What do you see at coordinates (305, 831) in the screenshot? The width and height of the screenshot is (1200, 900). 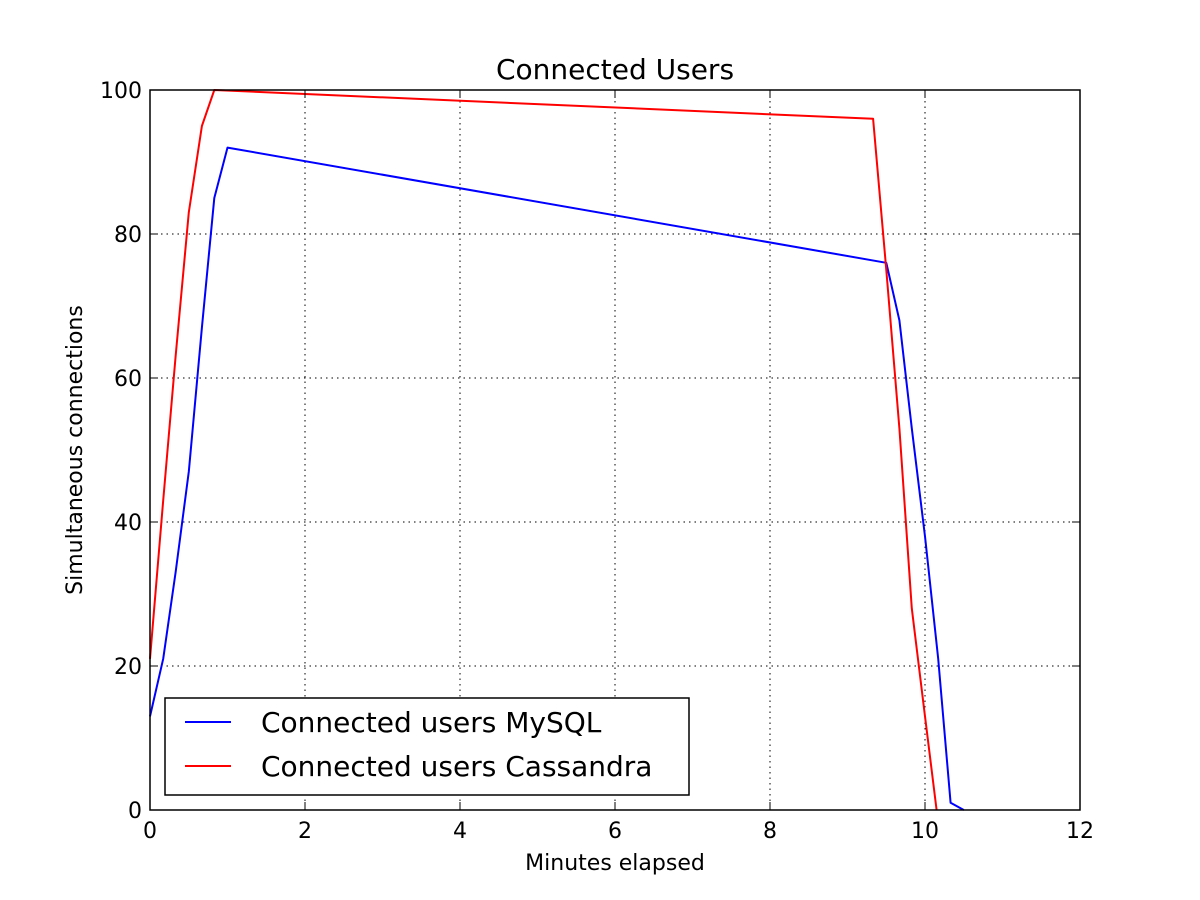 I see `x-tick-label: 2` at bounding box center [305, 831].